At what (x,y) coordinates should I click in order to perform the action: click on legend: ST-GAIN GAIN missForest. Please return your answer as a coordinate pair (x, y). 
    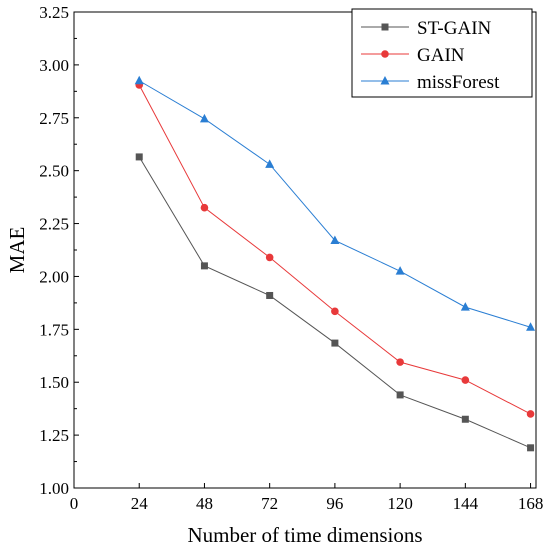
    Looking at the image, I should click on (442, 53).